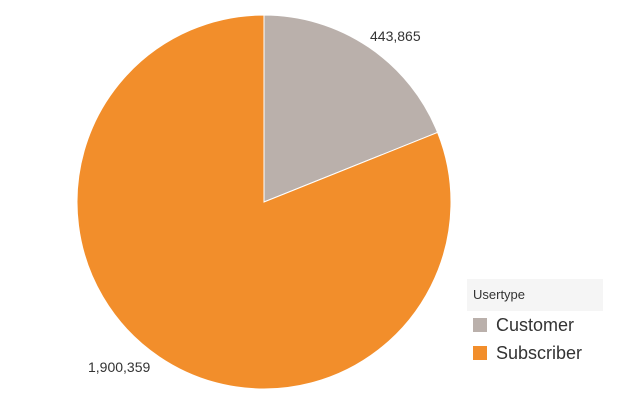 This screenshot has height=407, width=625. What do you see at coordinates (480, 325) in the screenshot?
I see `legend-swatch-customer` at bounding box center [480, 325].